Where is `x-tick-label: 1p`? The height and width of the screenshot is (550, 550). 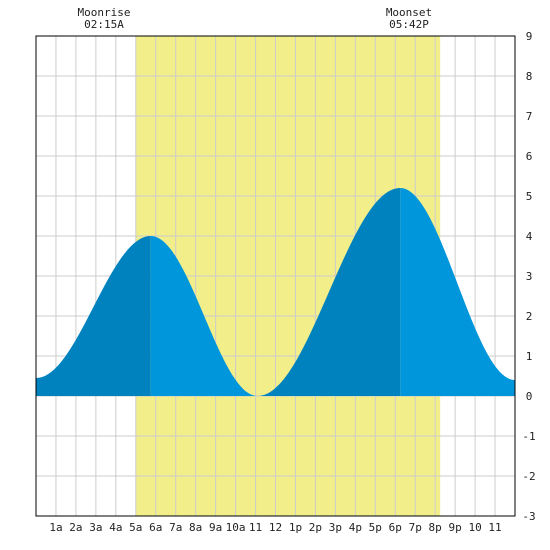
x-tick-label: 1p is located at coordinates (295, 527).